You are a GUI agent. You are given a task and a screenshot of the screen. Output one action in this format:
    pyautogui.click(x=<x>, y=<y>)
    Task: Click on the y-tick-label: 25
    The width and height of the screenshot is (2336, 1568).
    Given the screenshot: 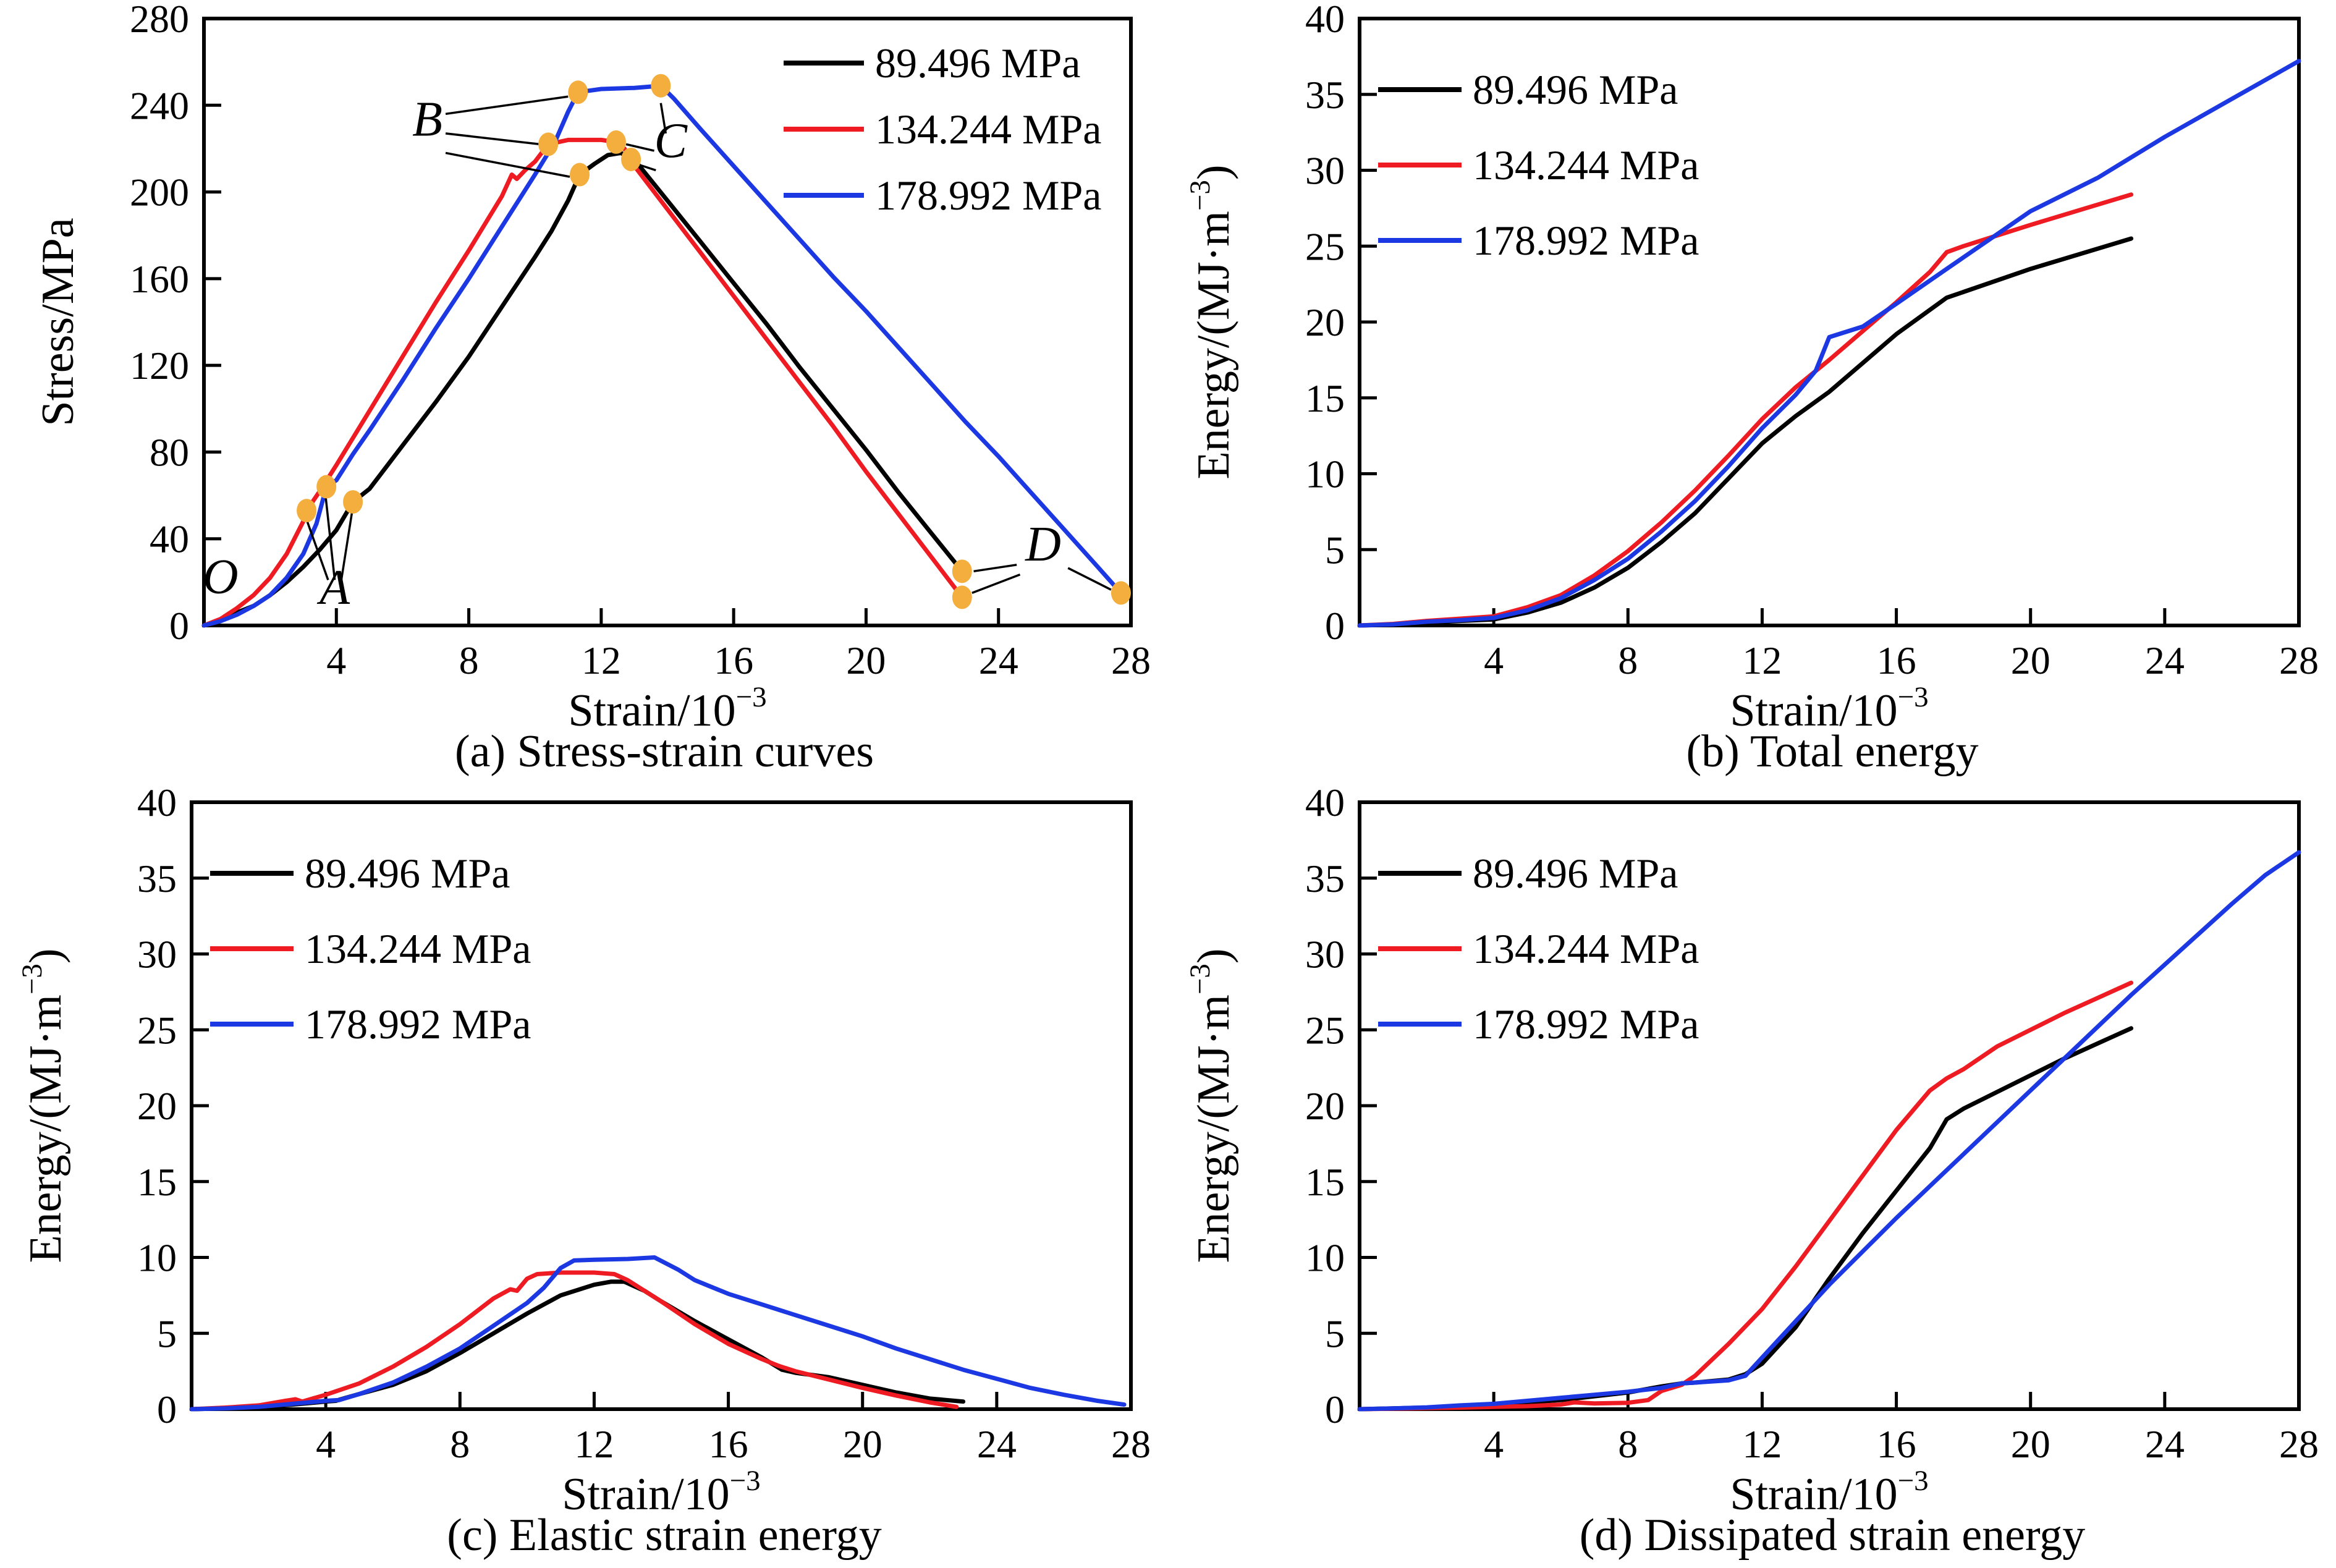 What is the action you would take?
    pyautogui.click(x=157, y=1030)
    